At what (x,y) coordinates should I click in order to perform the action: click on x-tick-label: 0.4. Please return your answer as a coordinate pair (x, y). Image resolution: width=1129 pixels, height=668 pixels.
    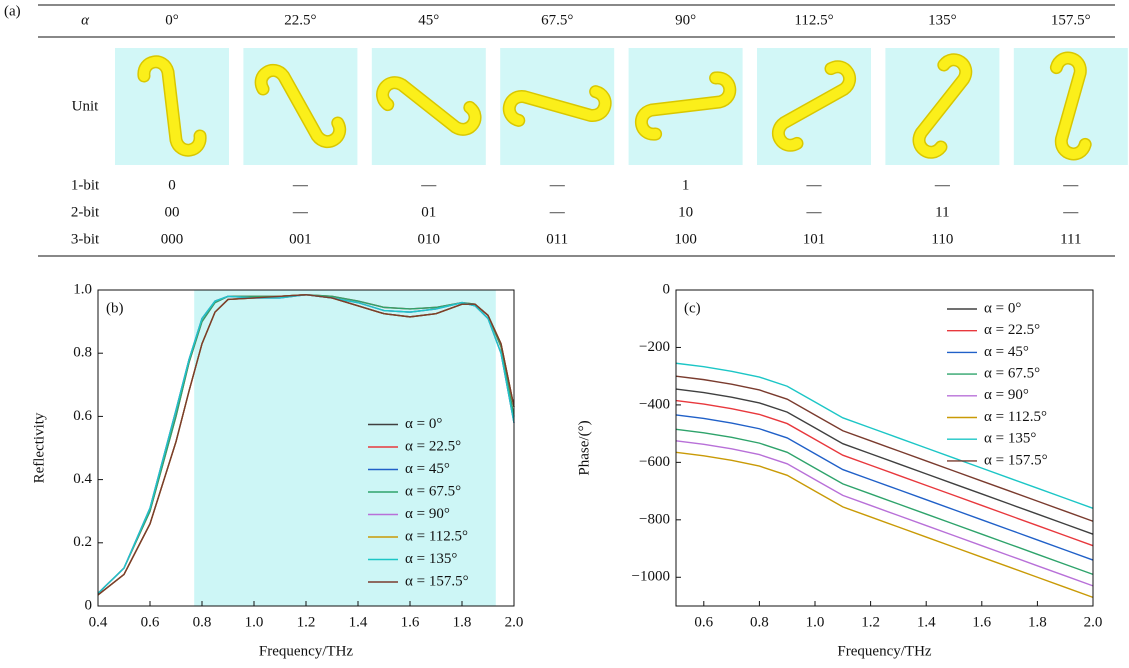
    Looking at the image, I should click on (98, 622).